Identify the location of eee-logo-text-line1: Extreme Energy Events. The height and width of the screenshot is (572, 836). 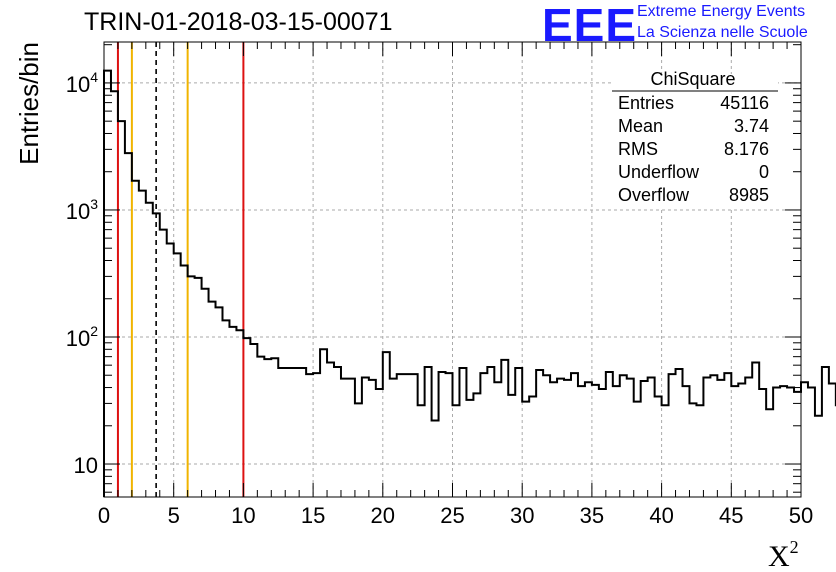
(721, 11).